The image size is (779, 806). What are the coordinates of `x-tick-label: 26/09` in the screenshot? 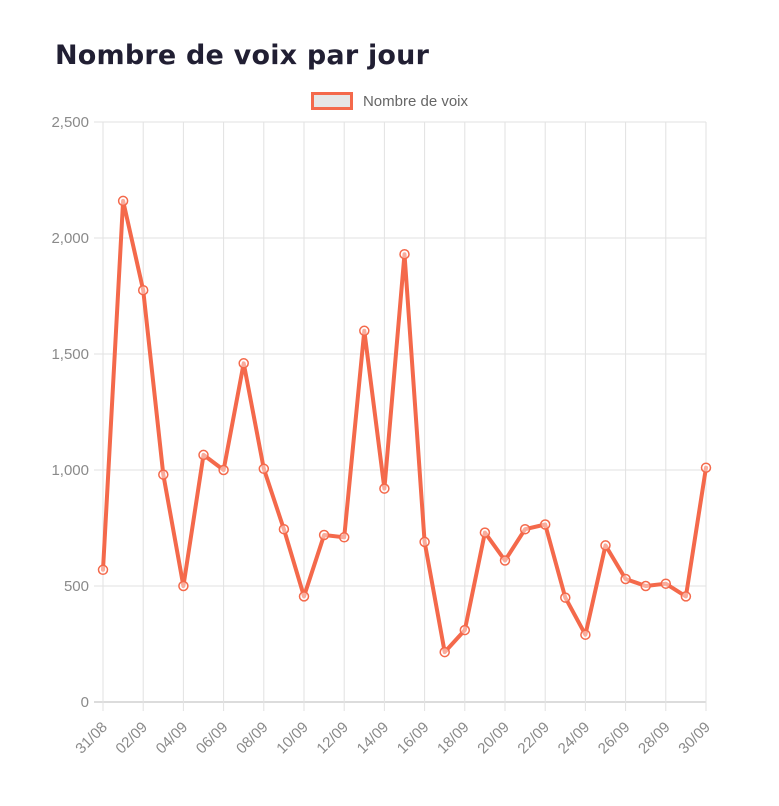 It's located at (614, 738).